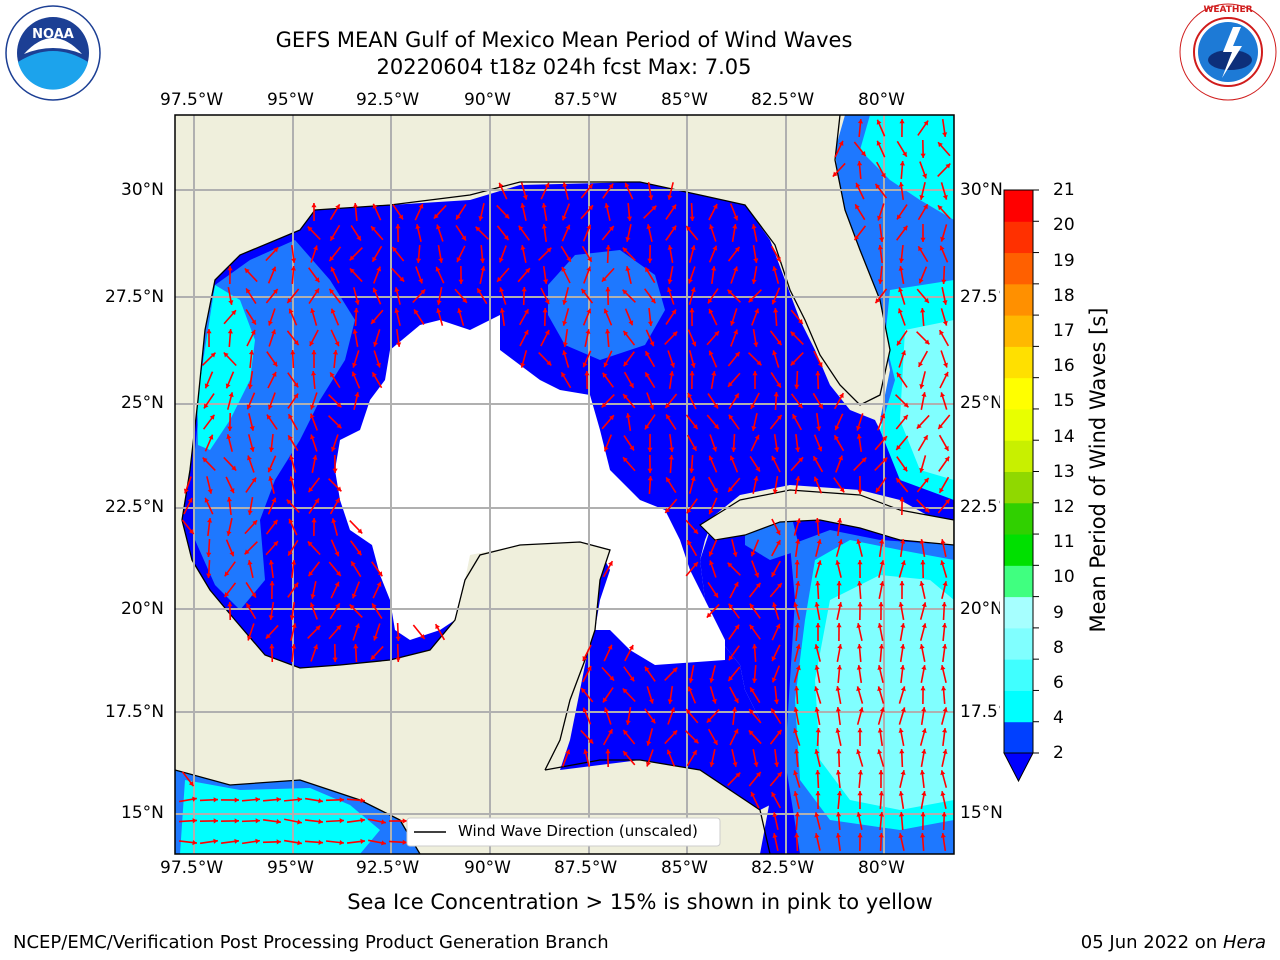  Describe the element at coordinates (783, 100) in the screenshot. I see `lon-label-top: 82.5°W` at that location.